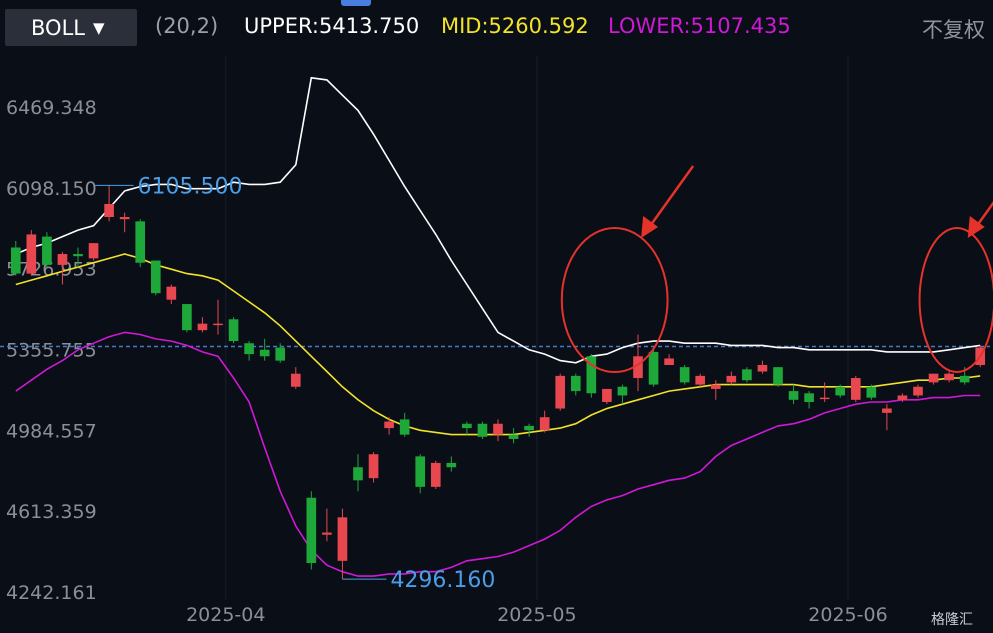  What do you see at coordinates (442, 580) in the screenshot?
I see `low-marker-label: 4296.160` at bounding box center [442, 580].